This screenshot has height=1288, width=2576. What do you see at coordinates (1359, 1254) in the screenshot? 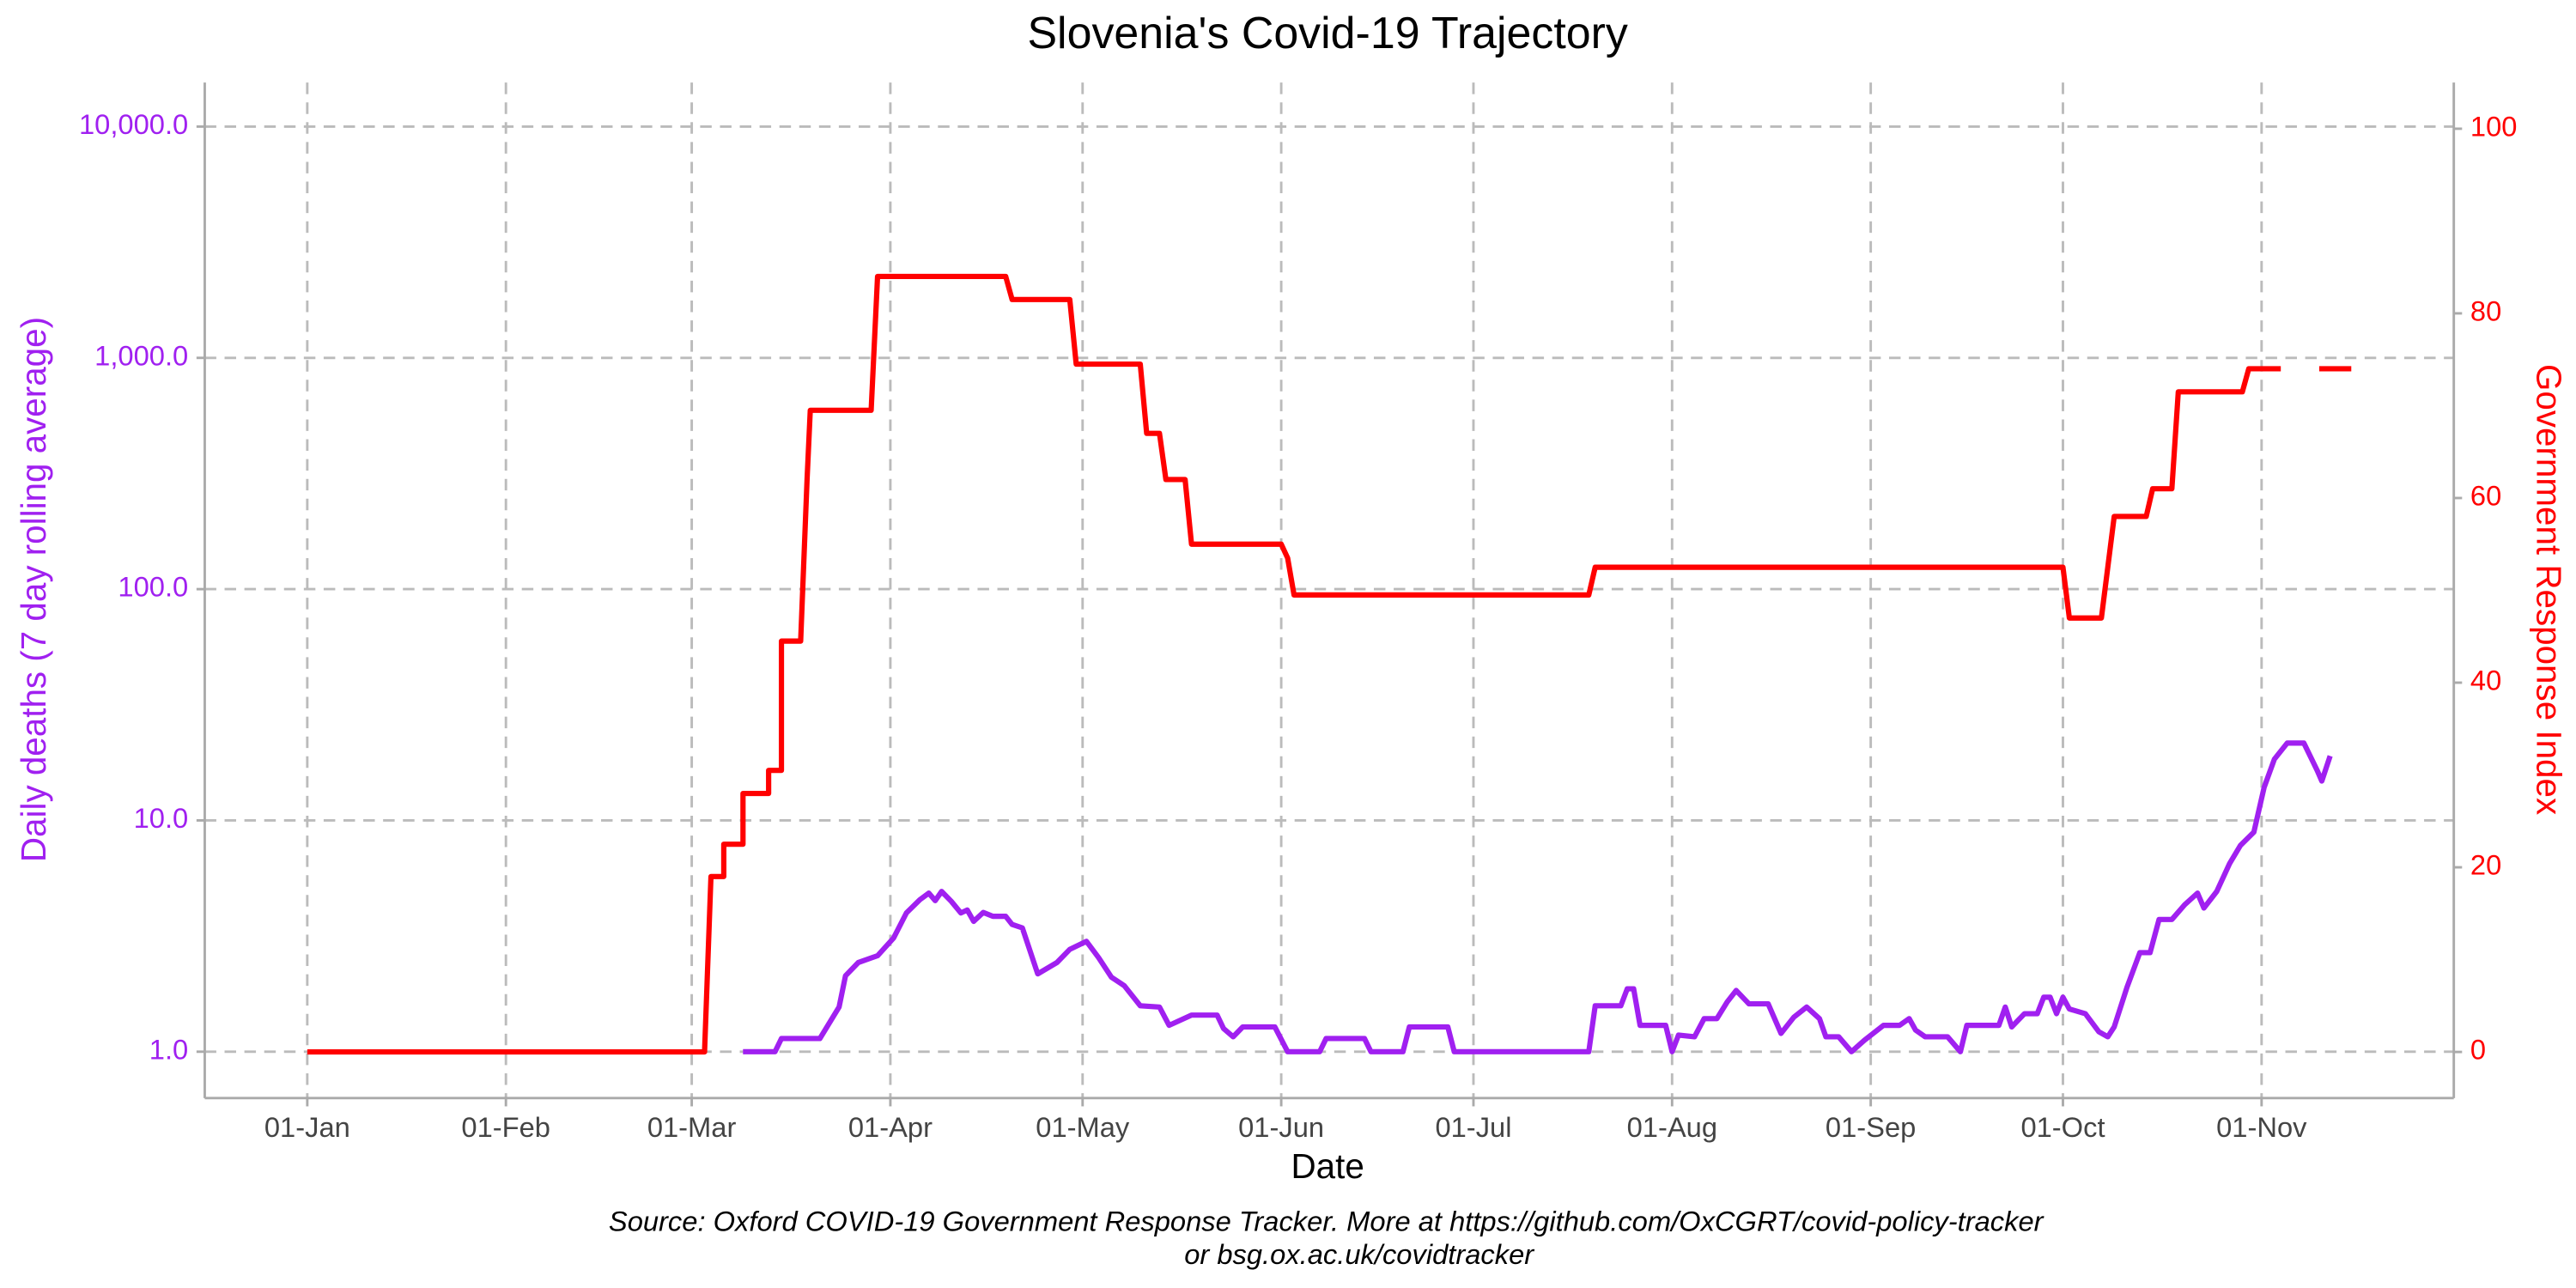
I see `caption: or bsg.ox.ac.uk/covidtracker` at bounding box center [1359, 1254].